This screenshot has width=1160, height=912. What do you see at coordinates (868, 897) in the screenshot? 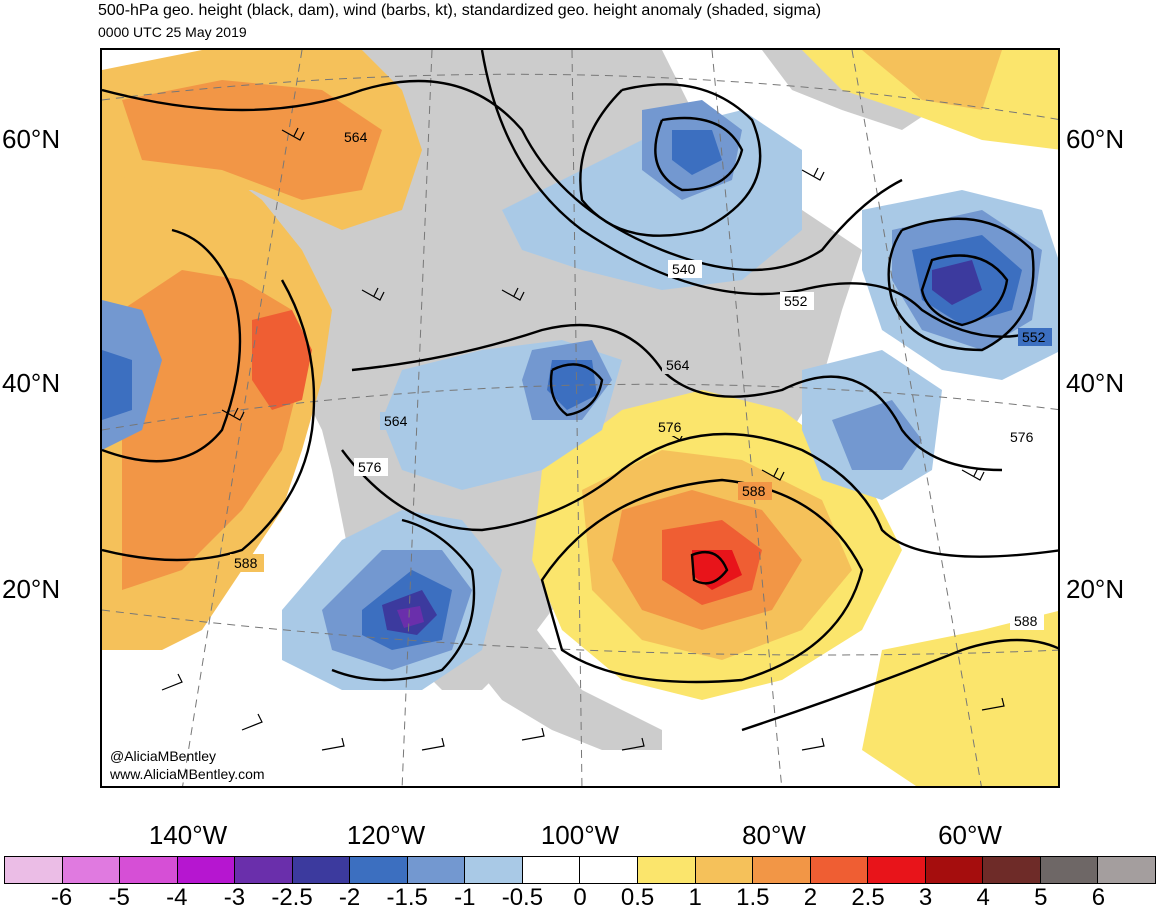
I see `colorbar-label: 2.5` at bounding box center [868, 897].